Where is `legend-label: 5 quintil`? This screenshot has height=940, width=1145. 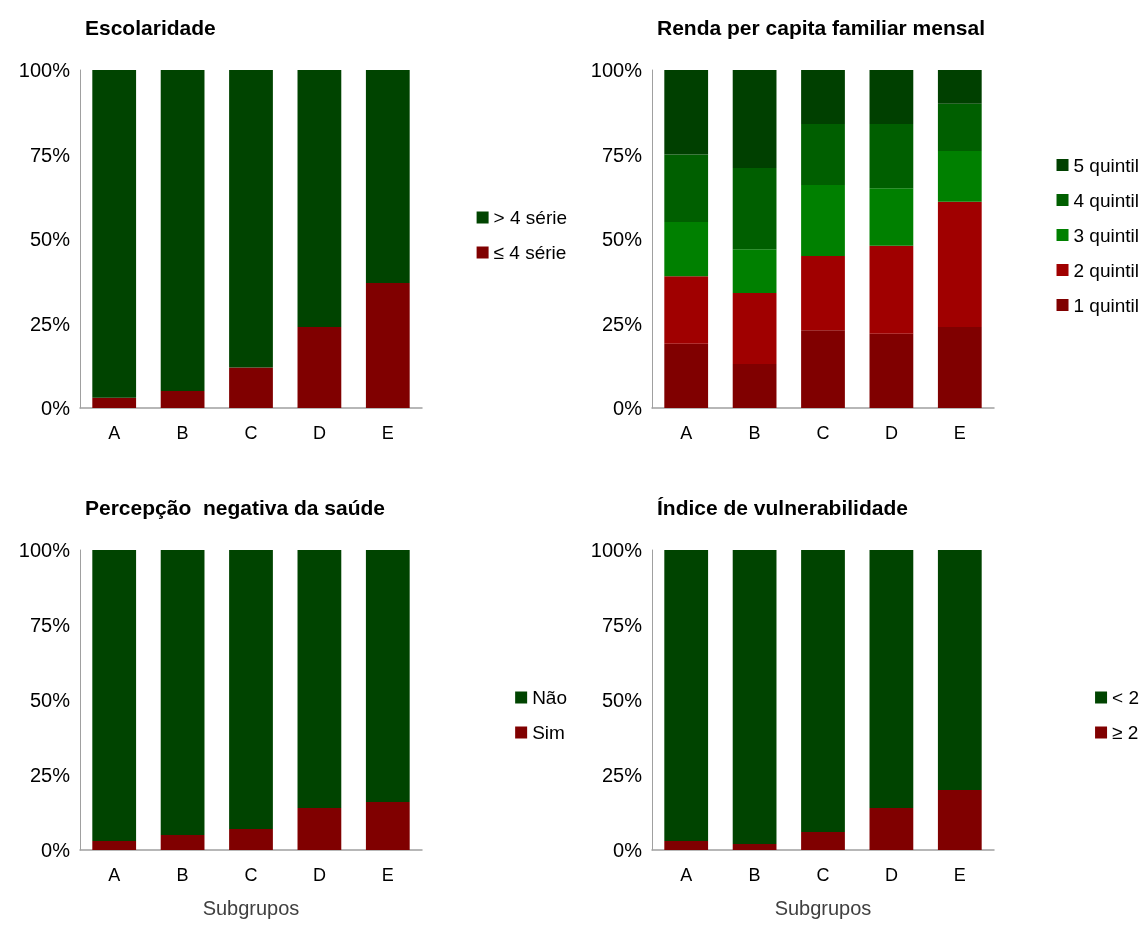 legend-label: 5 quintil is located at coordinates (1106, 165).